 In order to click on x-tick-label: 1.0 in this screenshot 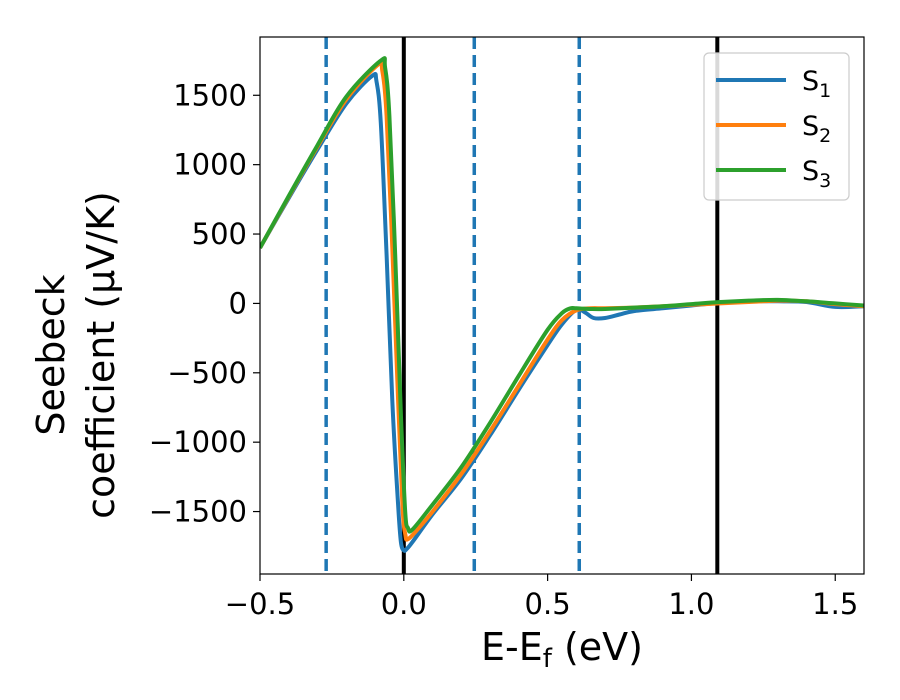, I will do `click(691, 604)`.